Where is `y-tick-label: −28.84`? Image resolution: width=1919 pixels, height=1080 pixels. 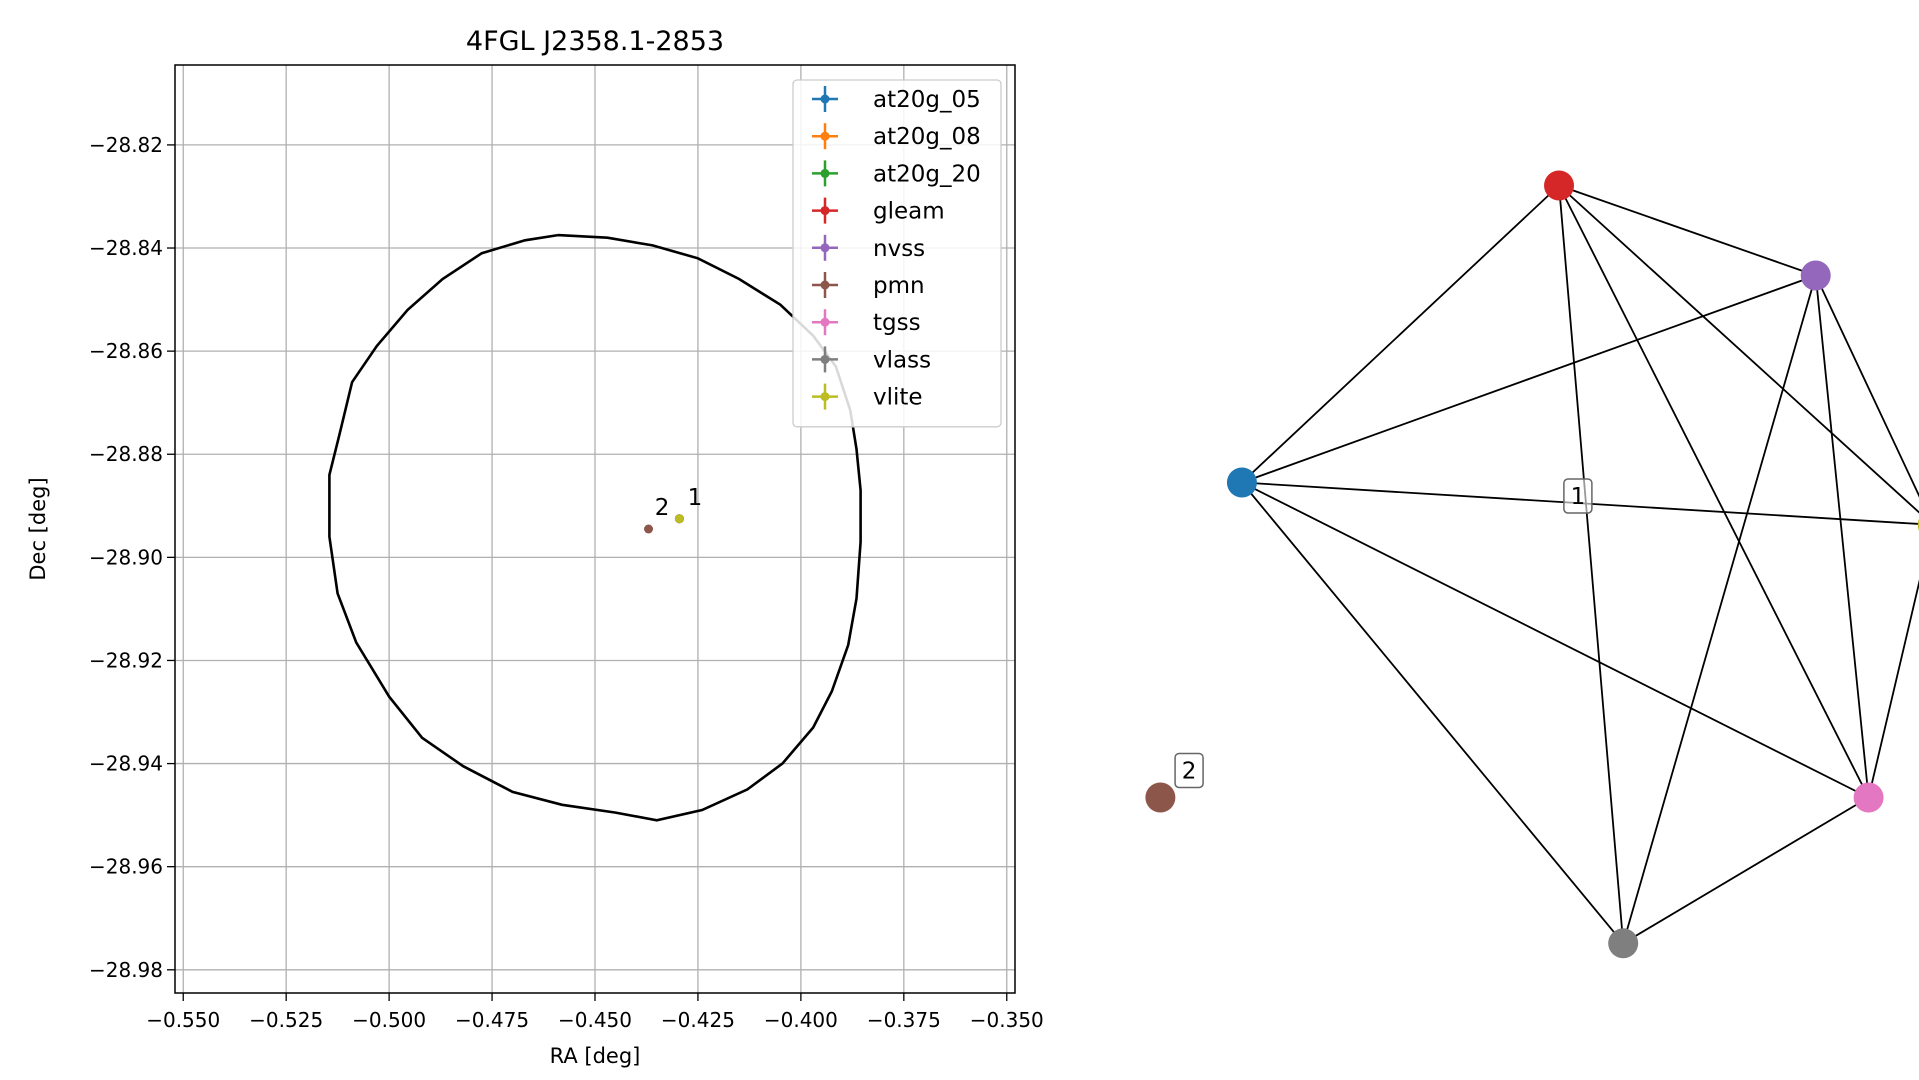
y-tick-label: −28.84 is located at coordinates (126, 248).